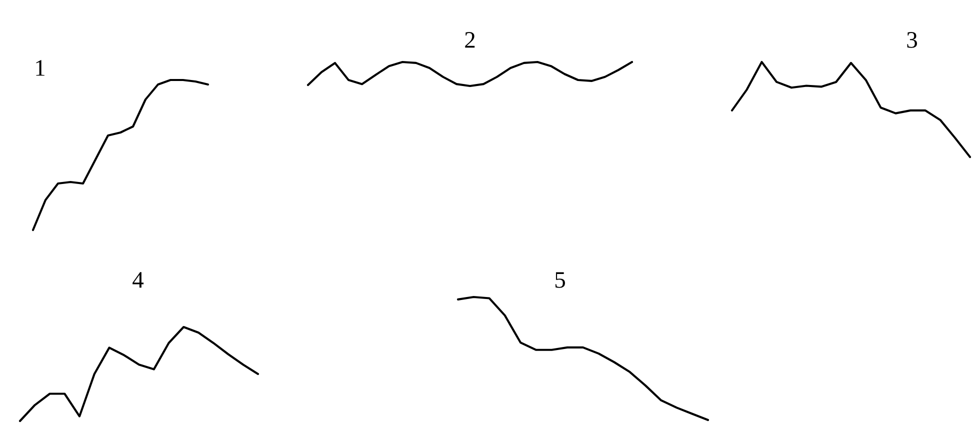 The image size is (973, 424). What do you see at coordinates (560, 280) in the screenshot?
I see `chart-title: 5` at bounding box center [560, 280].